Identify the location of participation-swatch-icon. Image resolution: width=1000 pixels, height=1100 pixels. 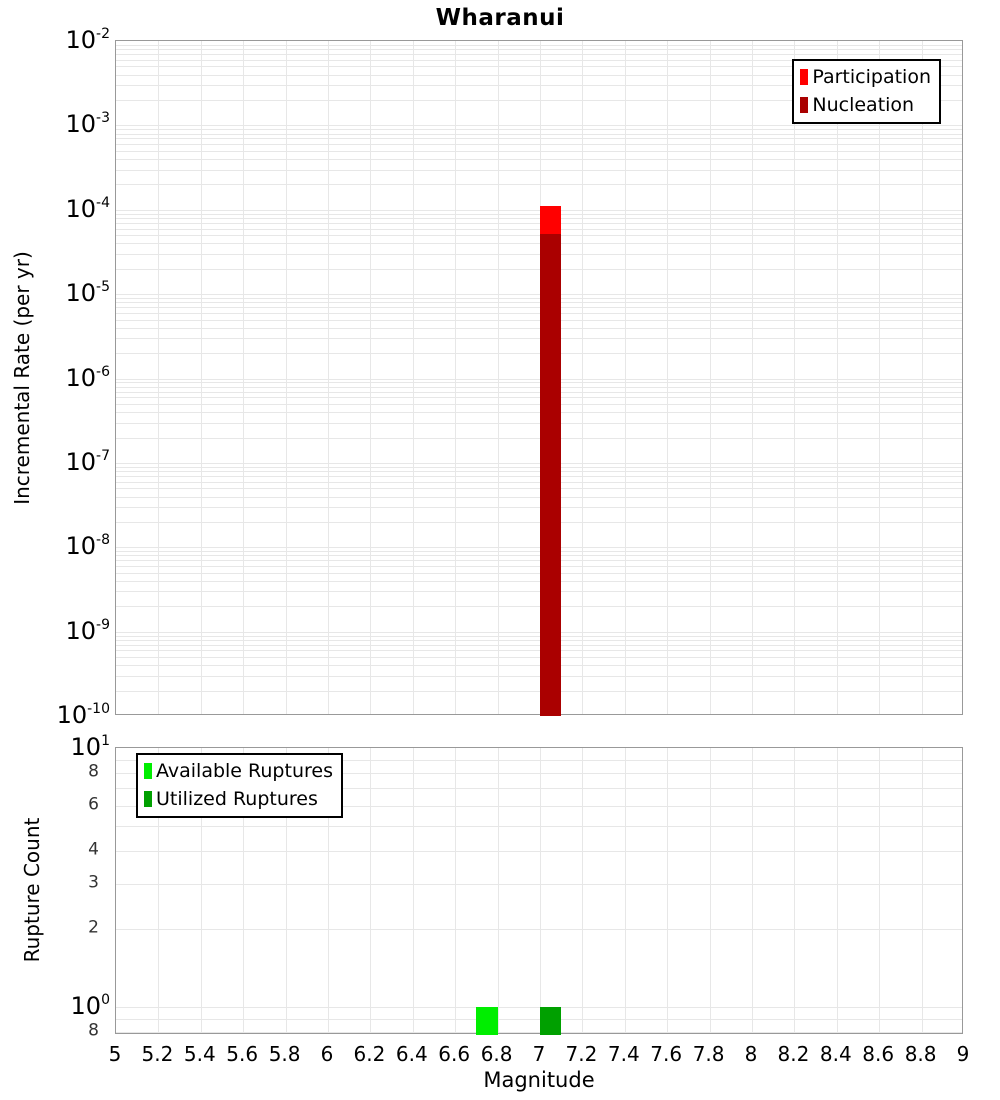
(804, 77).